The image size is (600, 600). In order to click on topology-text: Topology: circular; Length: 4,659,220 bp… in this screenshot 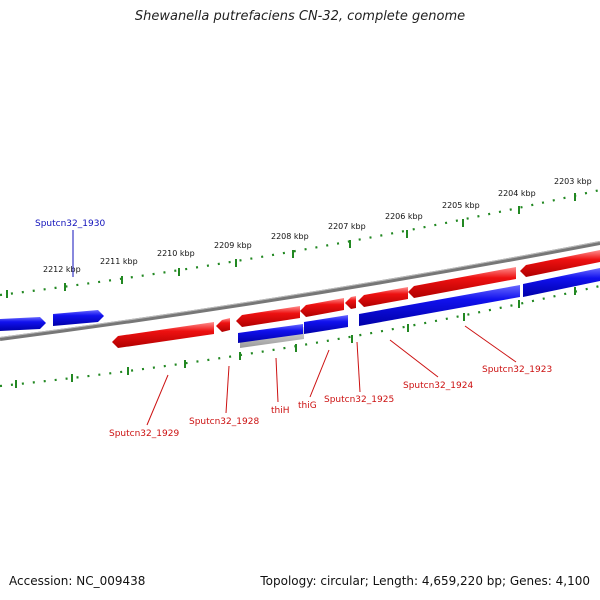, I will do `click(425, 581)`.